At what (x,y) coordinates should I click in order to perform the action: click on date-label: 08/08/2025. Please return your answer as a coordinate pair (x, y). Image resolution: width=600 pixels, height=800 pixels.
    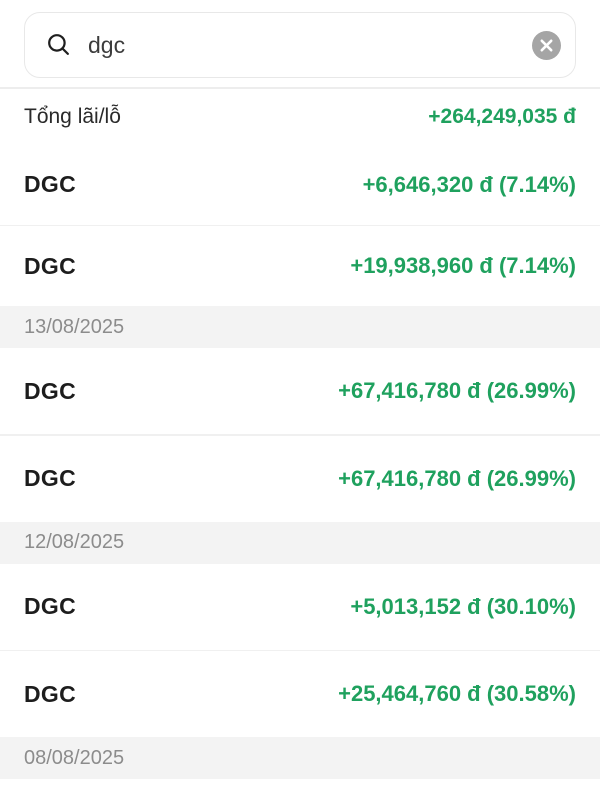
    Looking at the image, I should click on (74, 757).